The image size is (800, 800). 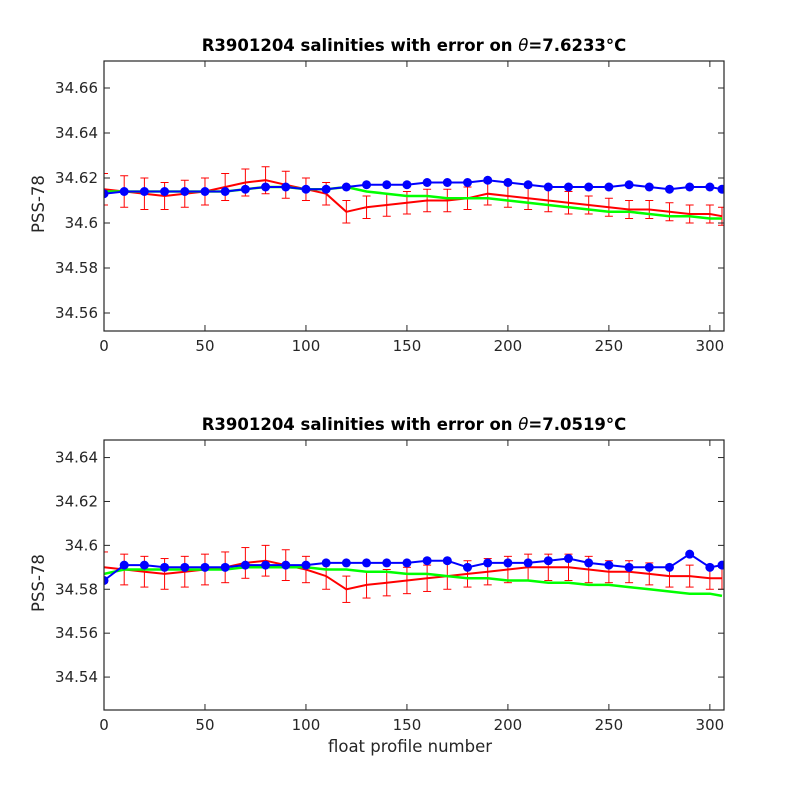 What do you see at coordinates (567, 424) in the screenshot?
I see `title-title-value: =7.0519` at bounding box center [567, 424].